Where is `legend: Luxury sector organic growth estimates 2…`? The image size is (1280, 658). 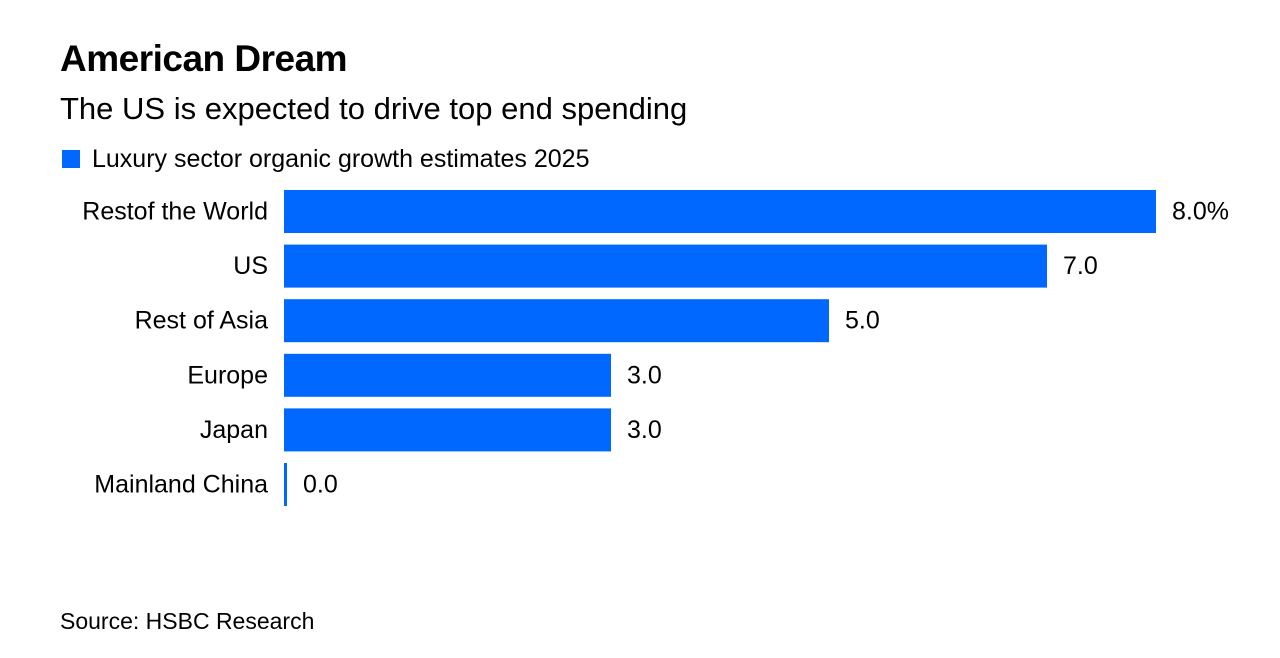
legend: Luxury sector organic growth estimates 2… is located at coordinates (325, 159).